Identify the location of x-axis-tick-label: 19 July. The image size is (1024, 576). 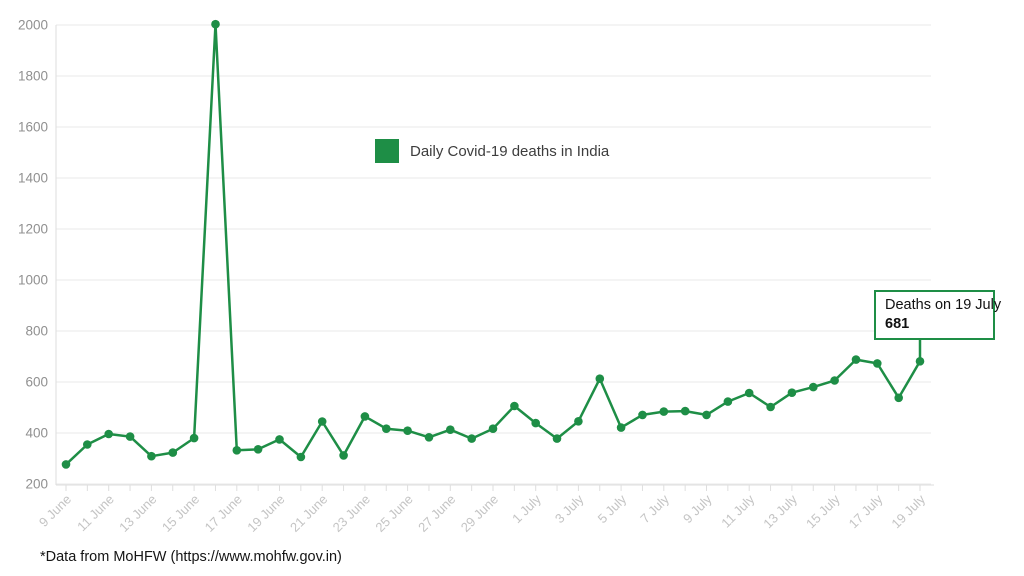
(908, 511).